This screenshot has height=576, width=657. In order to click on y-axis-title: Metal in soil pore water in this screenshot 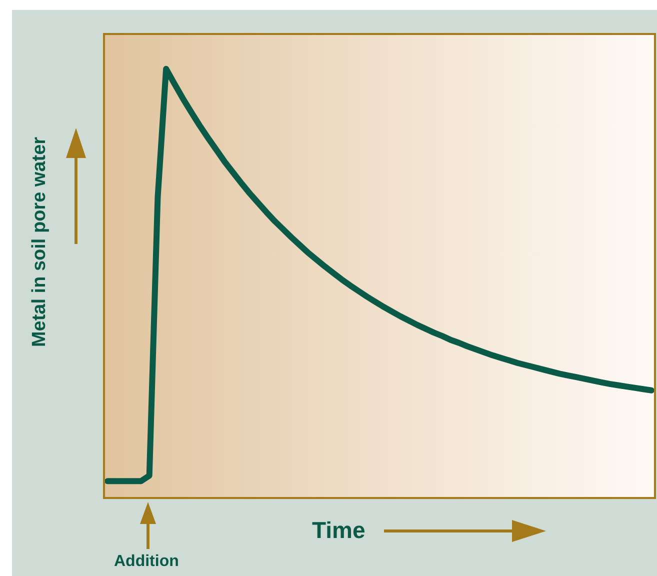, I will do `click(40, 242)`.